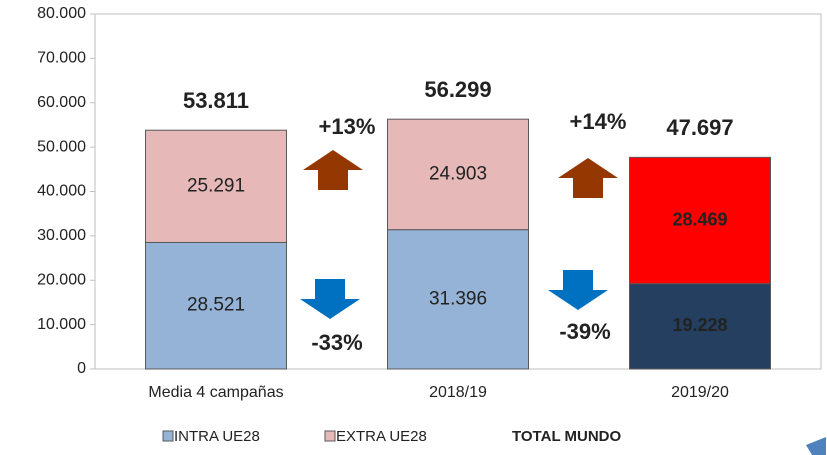  I want to click on x-tick-label: Media 4 campañas, so click(215, 392).